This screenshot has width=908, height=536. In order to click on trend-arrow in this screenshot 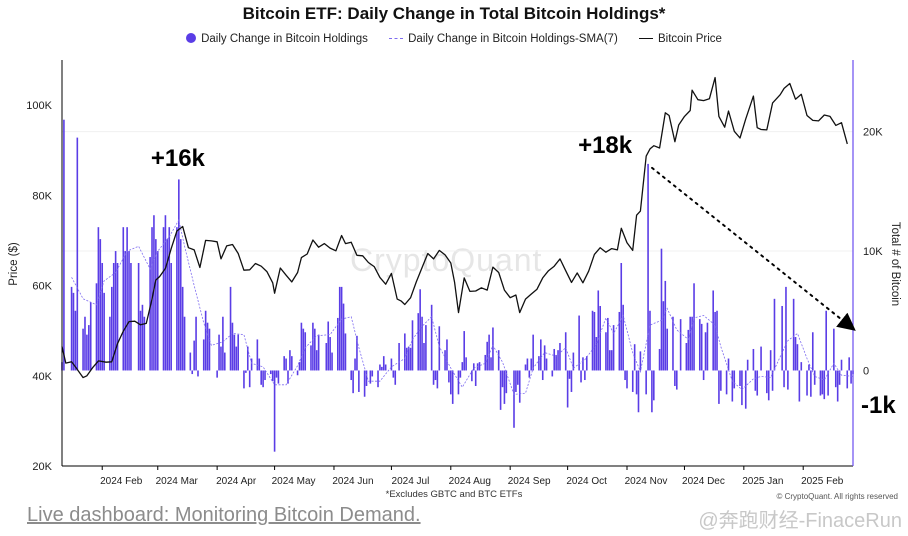, I will do `click(753, 248)`.